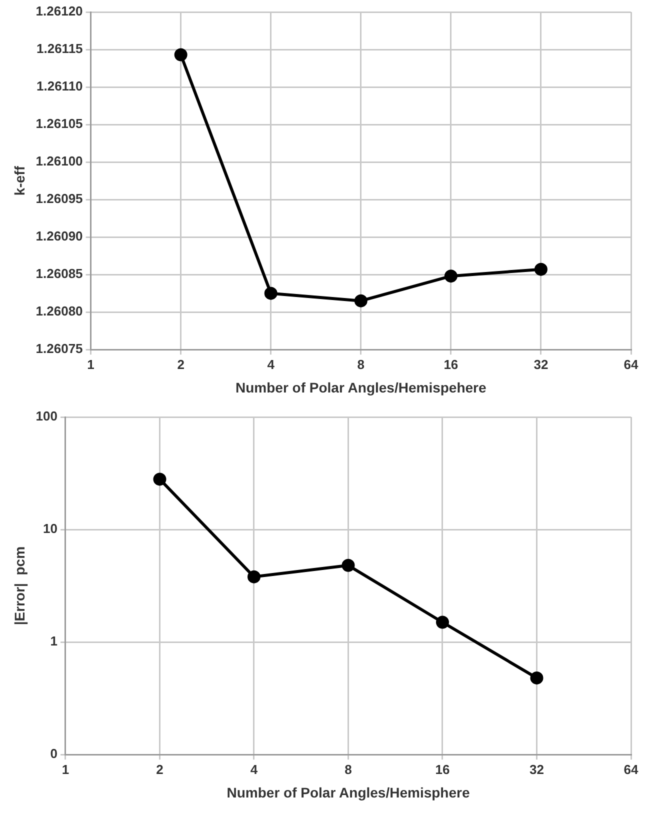 This screenshot has width=653, height=820. What do you see at coordinates (59, 236) in the screenshot?
I see `y-tick-label: 1.26090` at bounding box center [59, 236].